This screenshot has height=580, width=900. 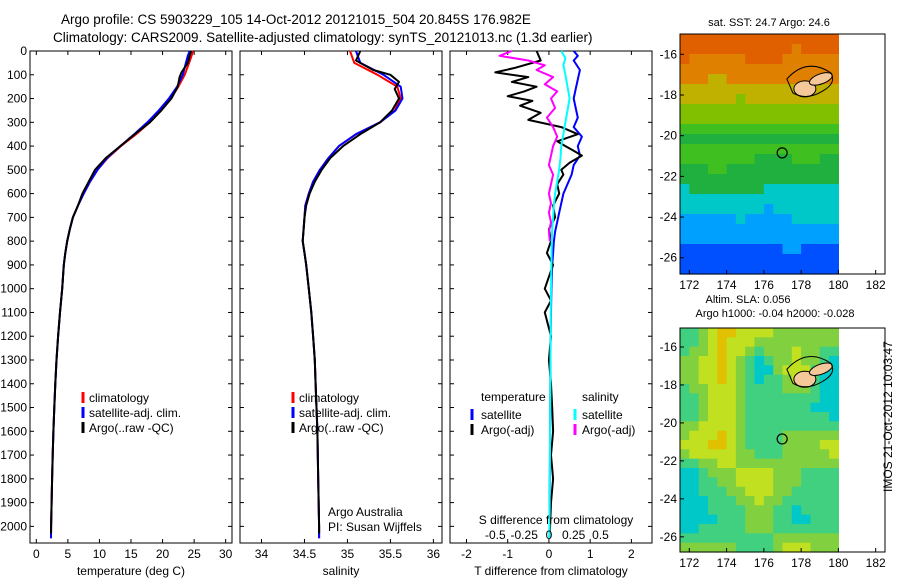 I want to click on top-axis-label: S difference from climatology, so click(x=556, y=520).